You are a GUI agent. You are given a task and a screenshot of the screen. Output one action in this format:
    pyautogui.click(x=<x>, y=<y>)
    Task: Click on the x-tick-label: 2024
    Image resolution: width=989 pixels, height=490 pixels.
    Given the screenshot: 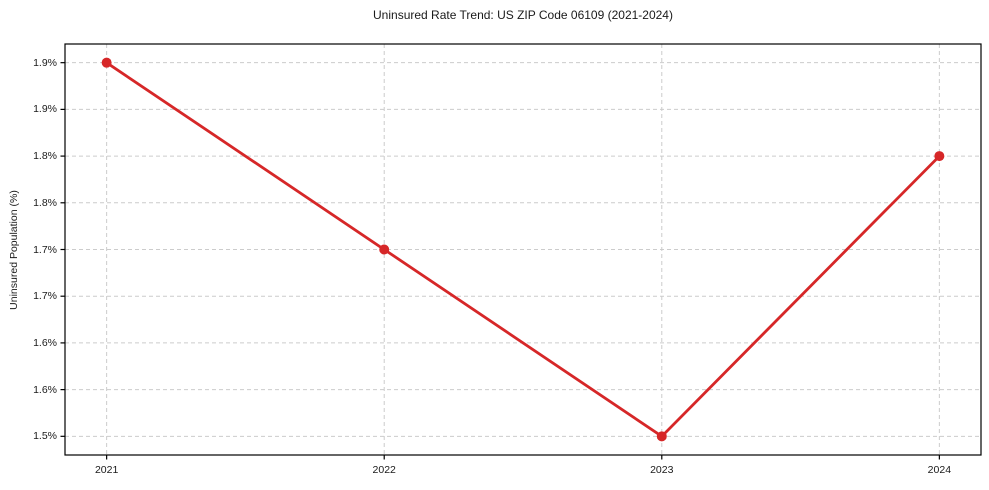 What is the action you would take?
    pyautogui.click(x=939, y=470)
    